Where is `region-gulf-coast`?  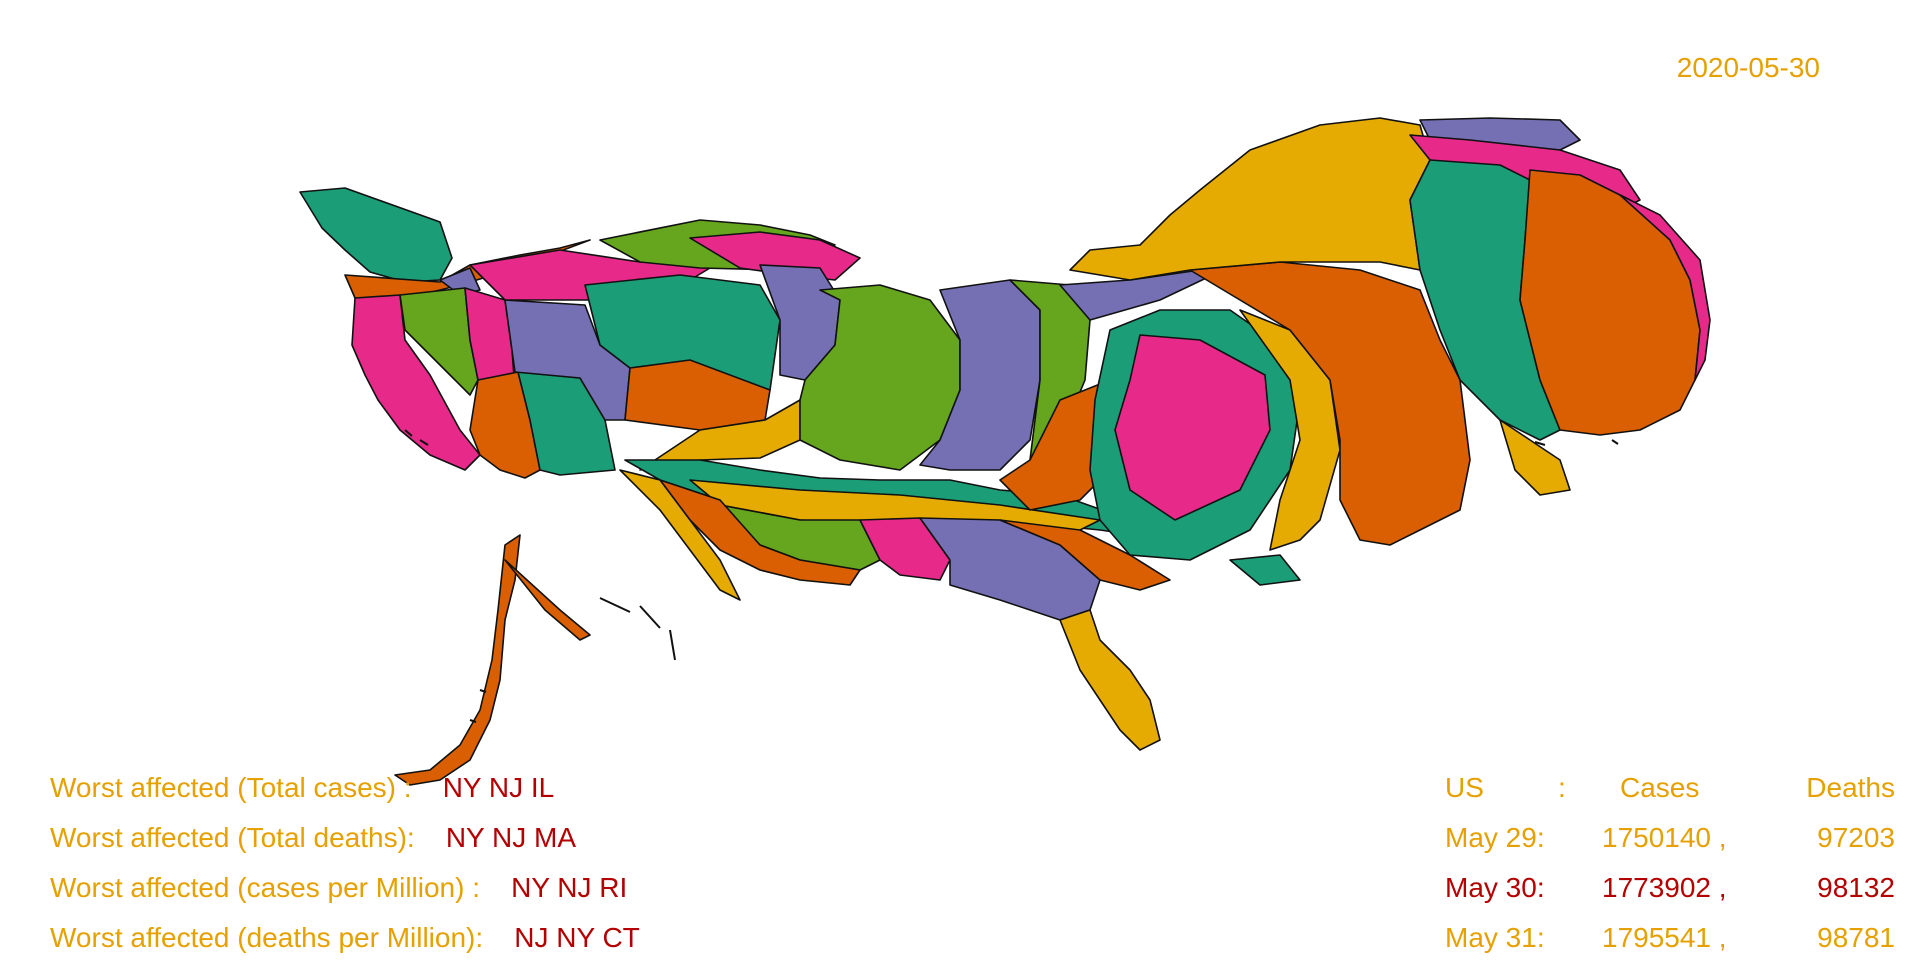
region-gulf-coast is located at coordinates (760, 532).